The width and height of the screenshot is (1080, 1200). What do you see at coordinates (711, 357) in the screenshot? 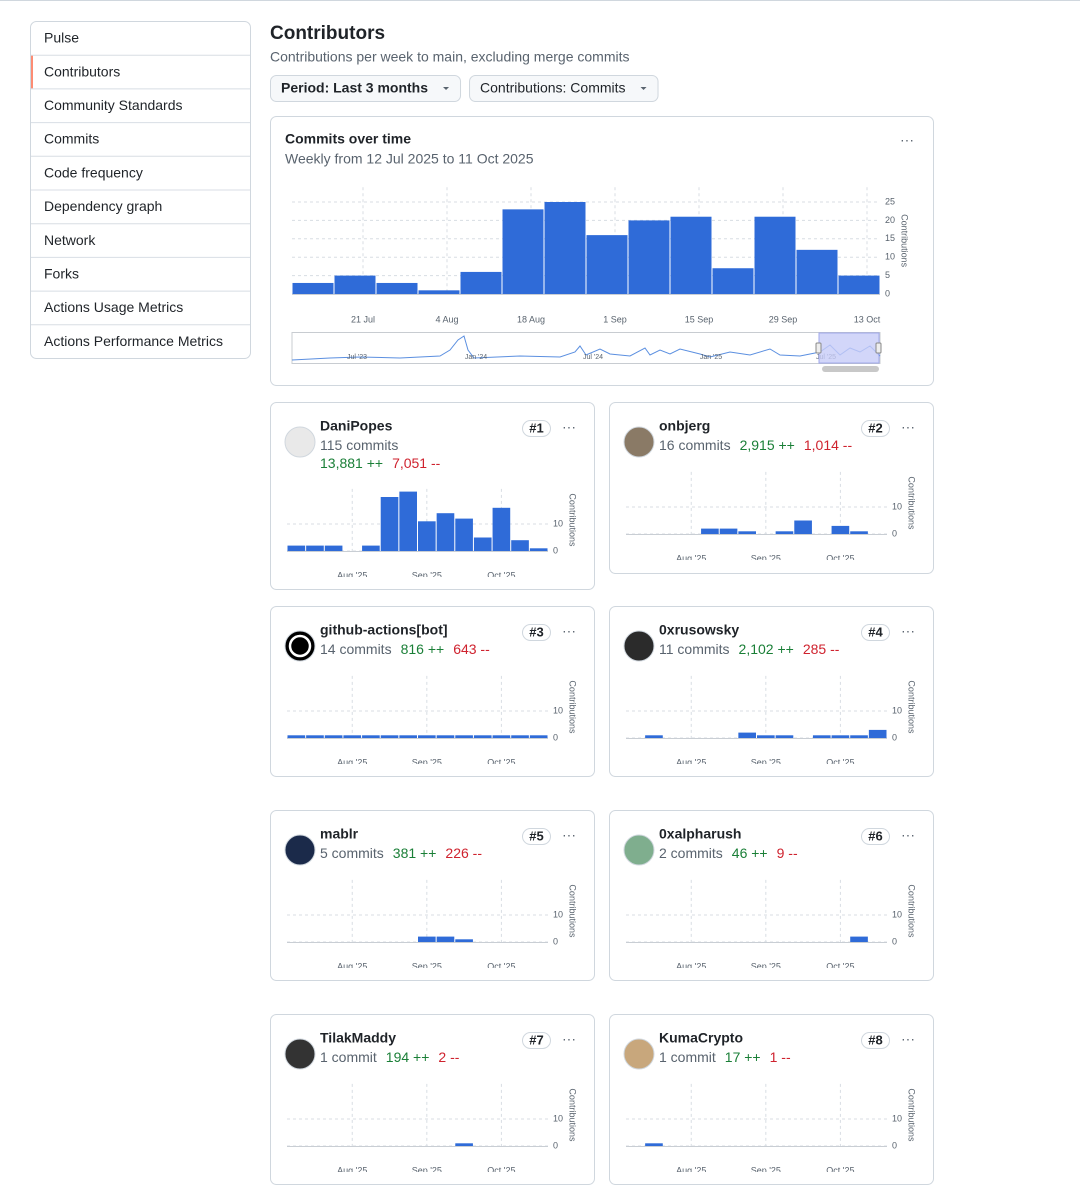
I see `overview-label: Jan '25` at bounding box center [711, 357].